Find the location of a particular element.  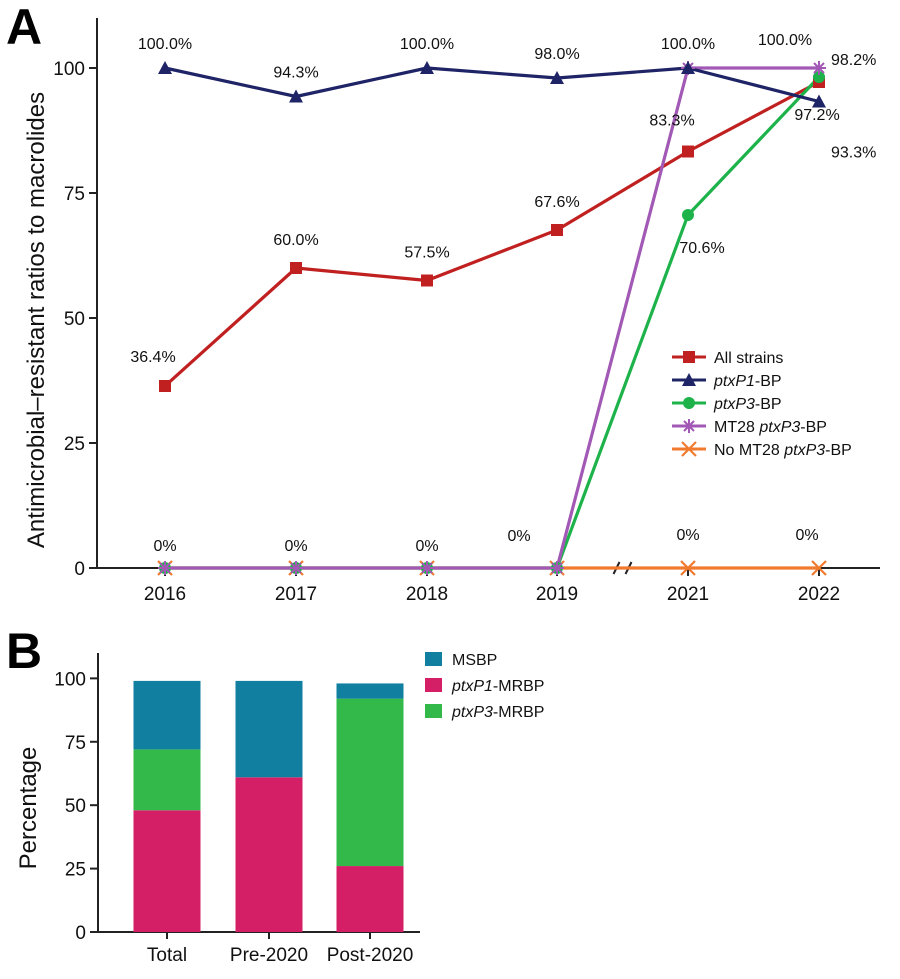

legend-label: MSBP is located at coordinates (474, 660).